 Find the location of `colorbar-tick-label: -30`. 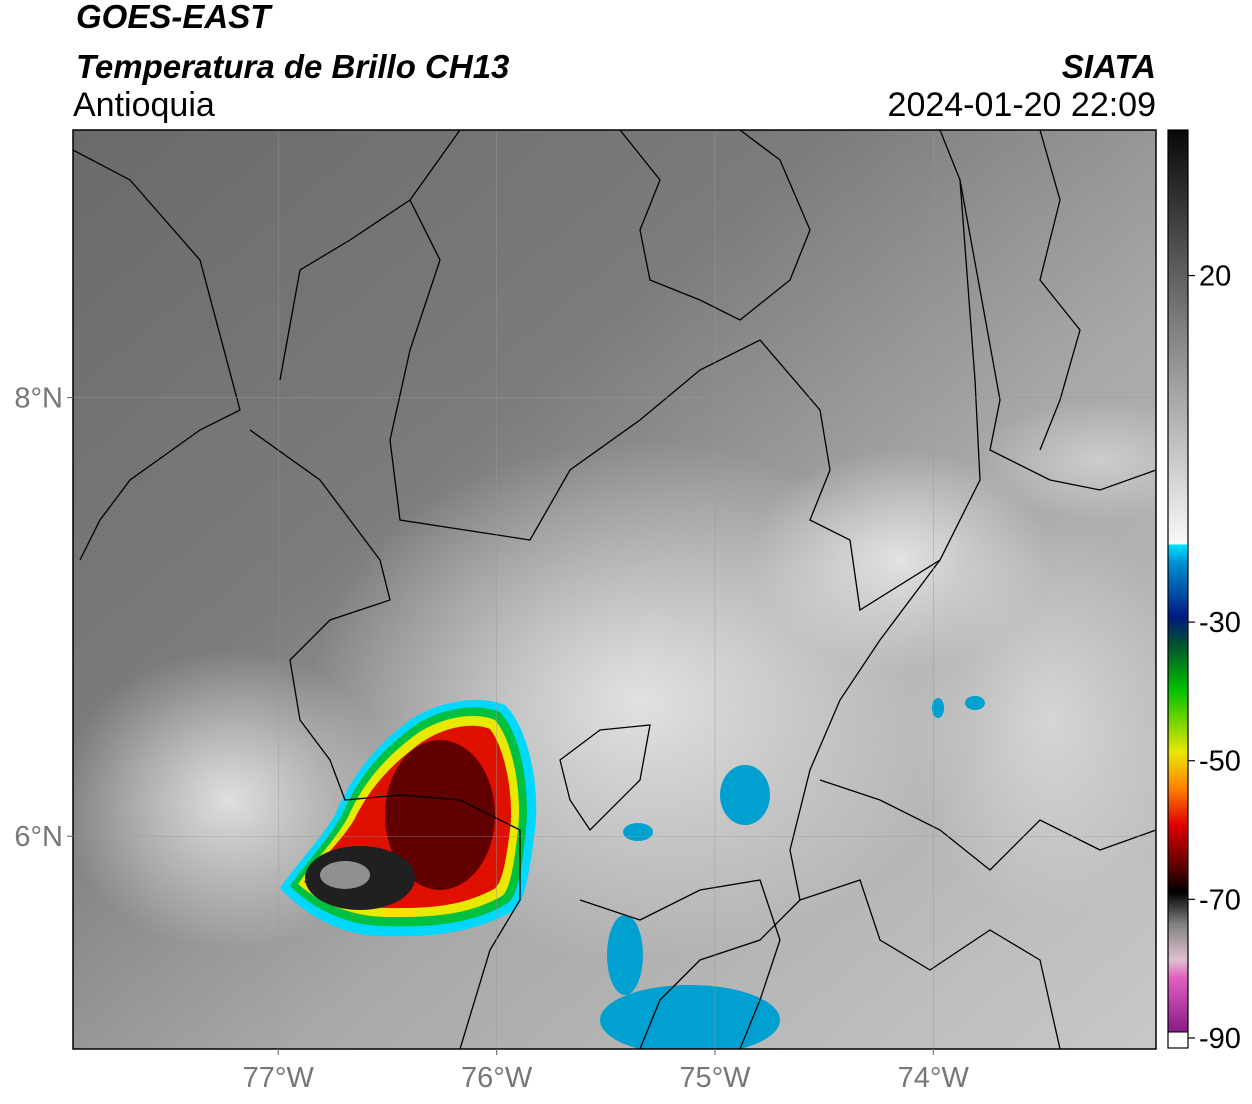

colorbar-tick-label: -30 is located at coordinates (1220, 623).